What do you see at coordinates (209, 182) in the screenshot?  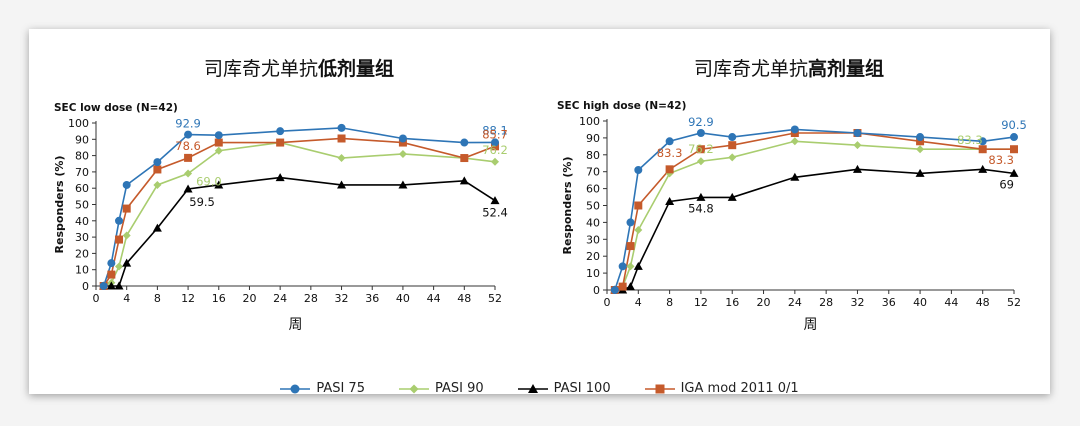 I see `data-label: 69.0` at bounding box center [209, 182].